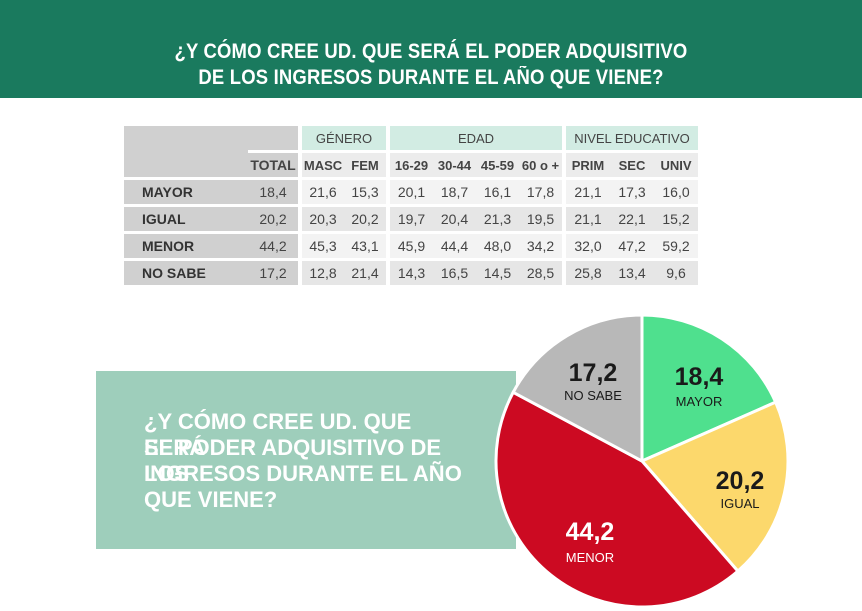 The height and width of the screenshot is (611, 862). What do you see at coordinates (497, 274) in the screenshot?
I see `table-cell: 14,5` at bounding box center [497, 274].